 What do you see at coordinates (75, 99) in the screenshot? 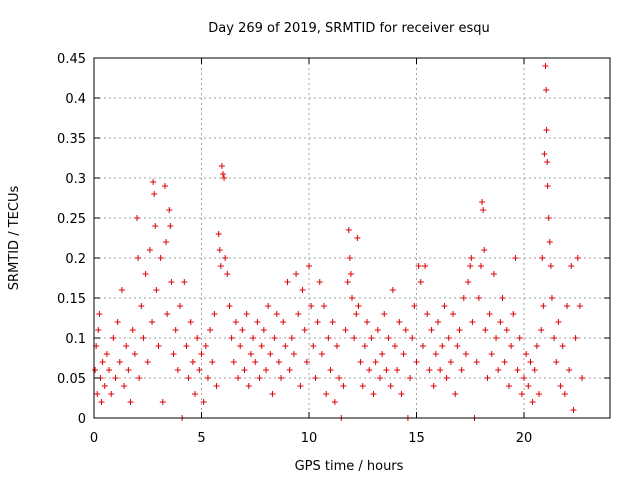
I see `y-tick-label: 0.4` at bounding box center [75, 99].